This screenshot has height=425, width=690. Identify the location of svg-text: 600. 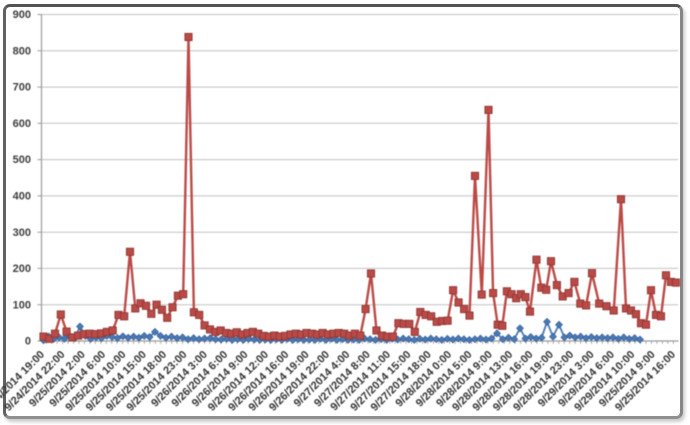
(22, 124).